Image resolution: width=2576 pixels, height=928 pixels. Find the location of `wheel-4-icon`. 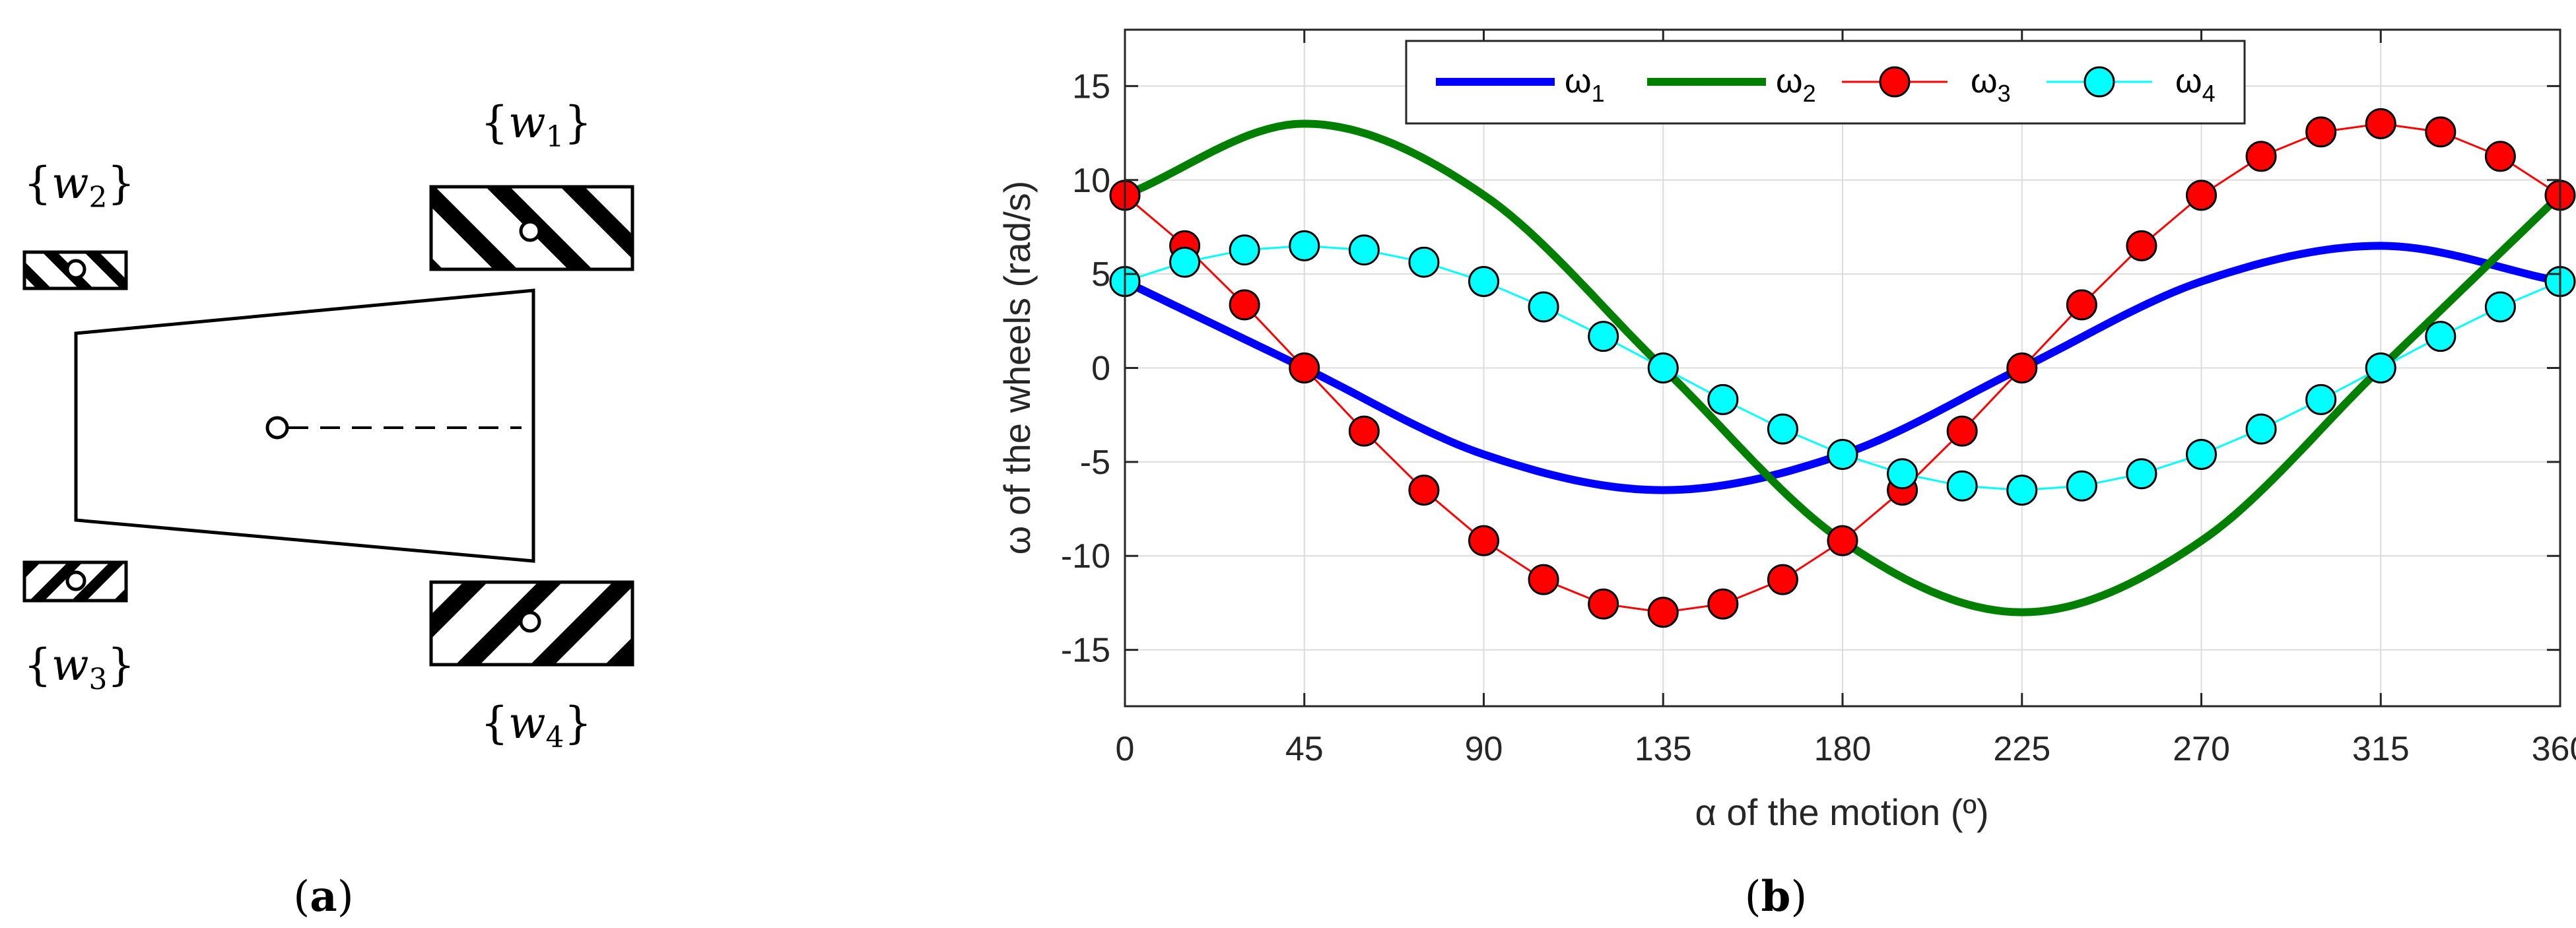

wheel-4-icon is located at coordinates (532, 623).